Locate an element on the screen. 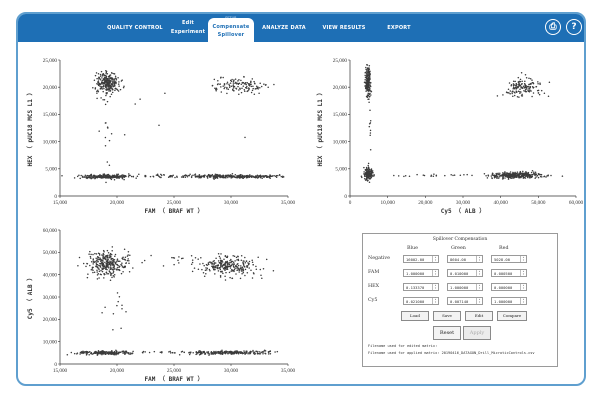 The image size is (600, 400). tab-compensate-spillover: Compensate Spillover is located at coordinates (231, 30).